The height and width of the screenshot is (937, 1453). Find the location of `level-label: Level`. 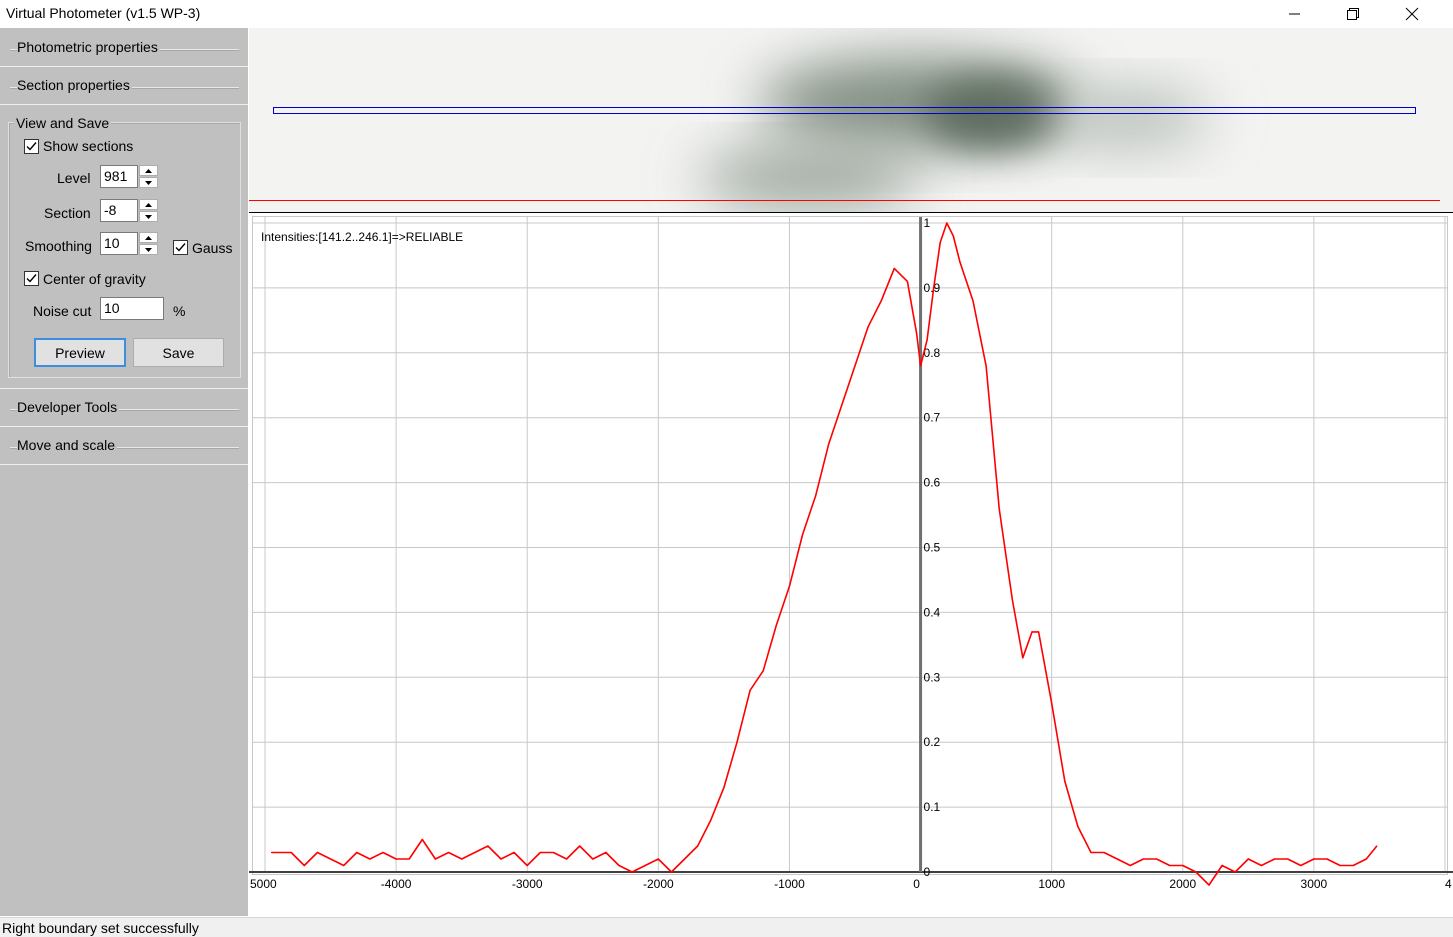

level-label: Level is located at coordinates (74, 178).